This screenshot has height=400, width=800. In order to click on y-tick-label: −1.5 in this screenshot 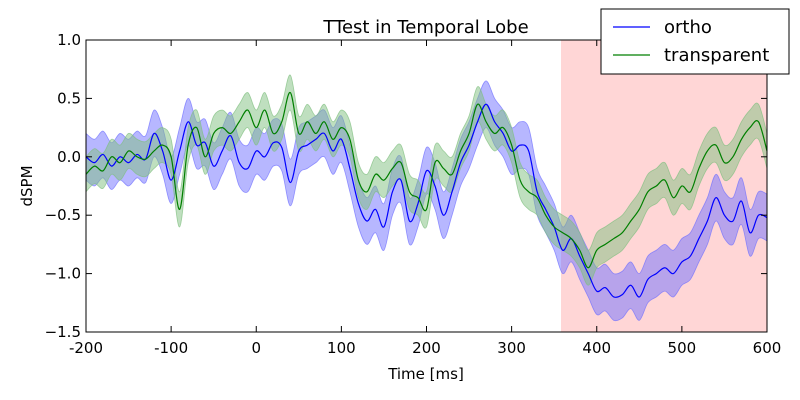, I will do `click(63, 332)`.